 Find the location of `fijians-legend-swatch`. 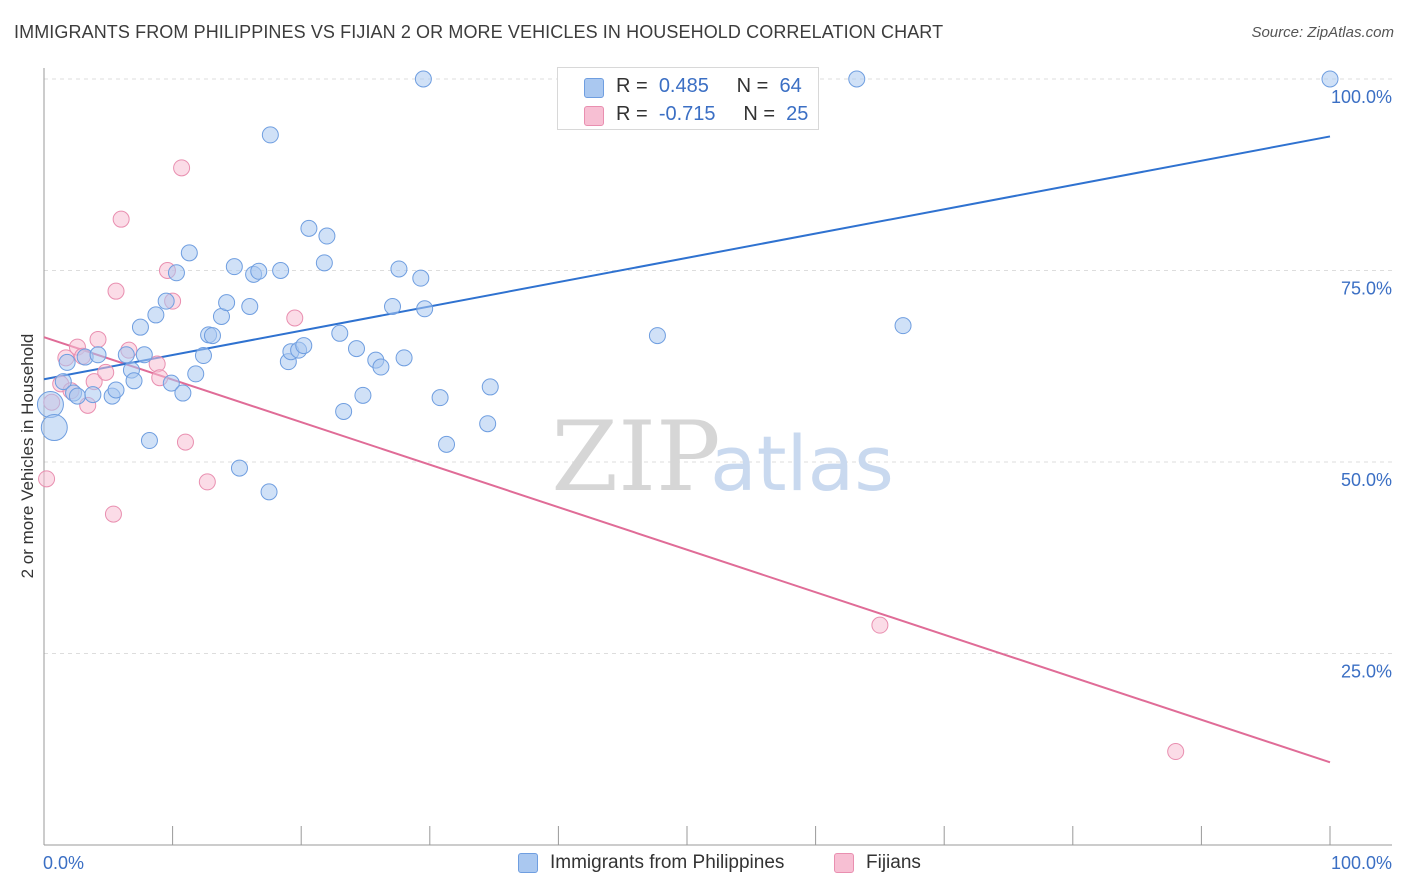

fijians-legend-swatch is located at coordinates (844, 863).